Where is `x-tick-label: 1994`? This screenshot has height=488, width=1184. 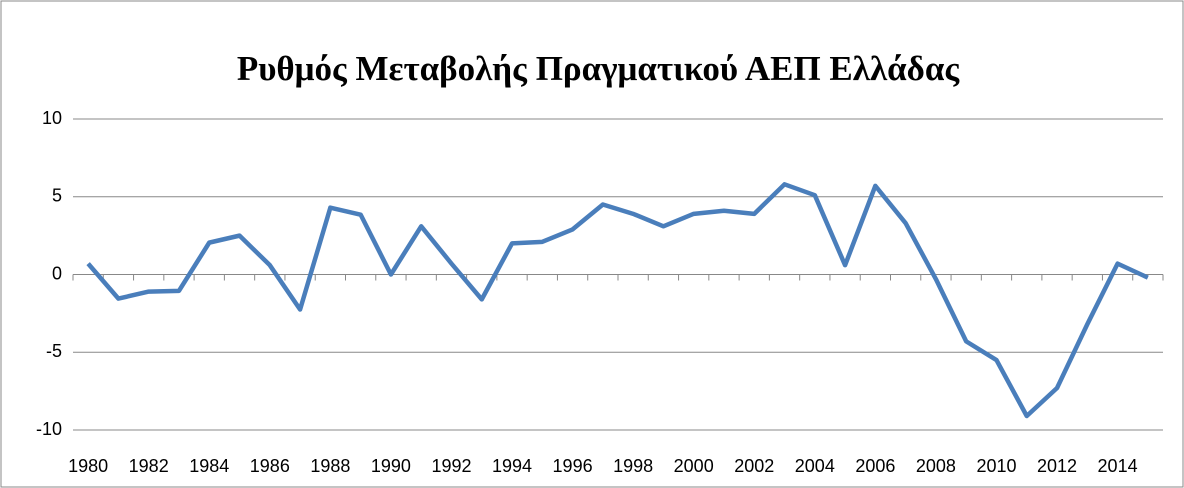
x-tick-label: 1994 is located at coordinates (512, 466).